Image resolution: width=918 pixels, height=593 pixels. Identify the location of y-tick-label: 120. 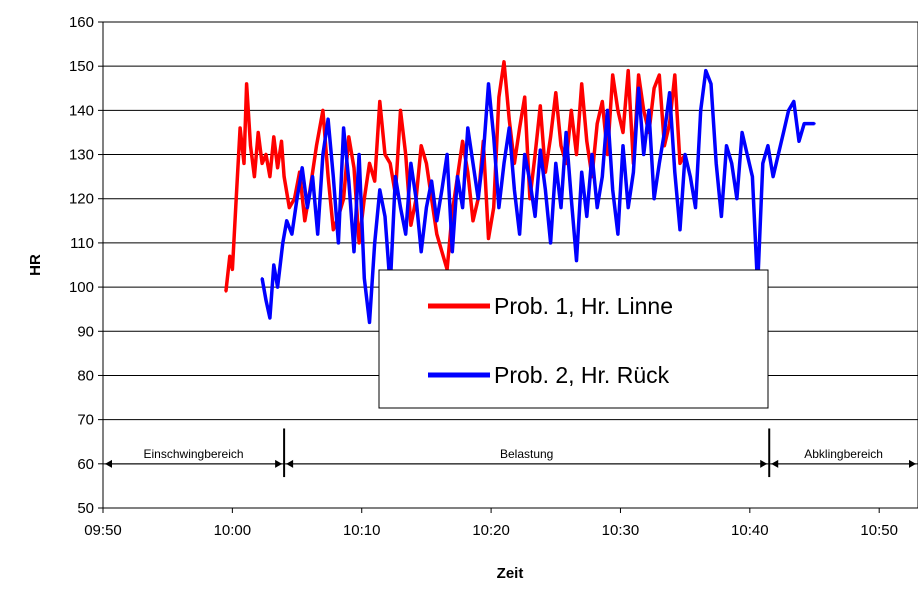
(81, 199).